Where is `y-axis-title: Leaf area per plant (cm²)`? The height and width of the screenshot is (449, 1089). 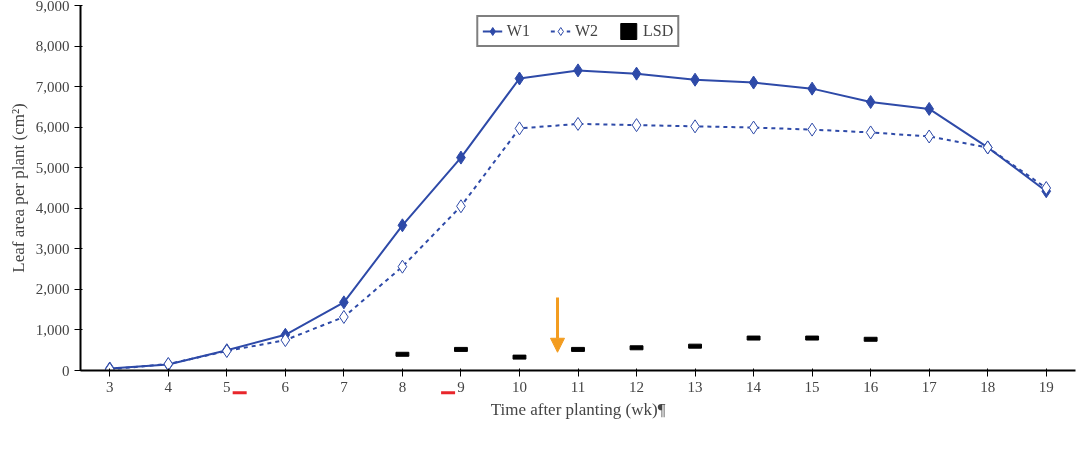 y-axis-title: Leaf area per plant (cm²) is located at coordinates (18, 188).